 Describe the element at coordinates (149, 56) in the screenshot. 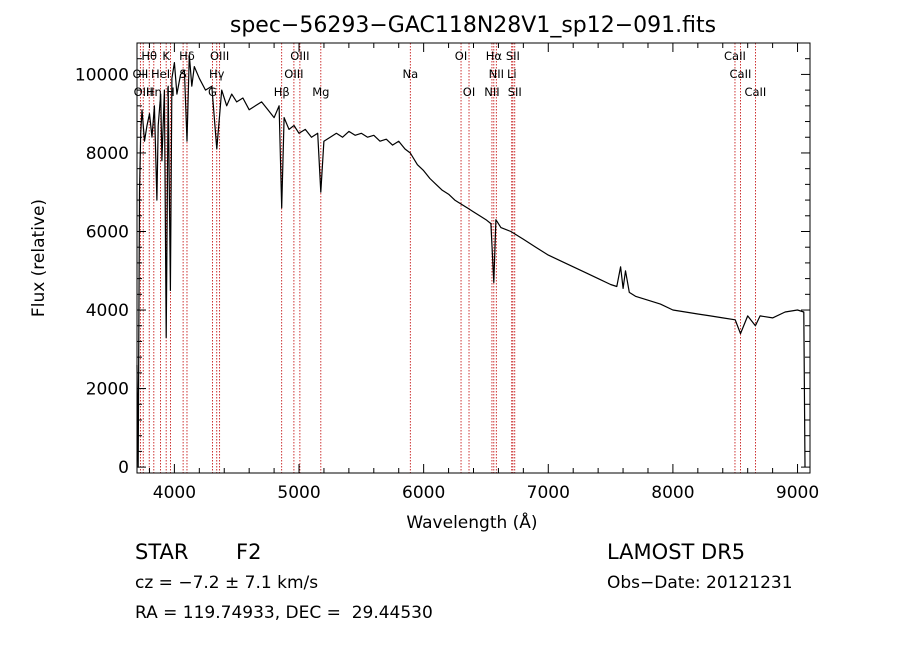

I see `line-label-0: Hθ` at that location.